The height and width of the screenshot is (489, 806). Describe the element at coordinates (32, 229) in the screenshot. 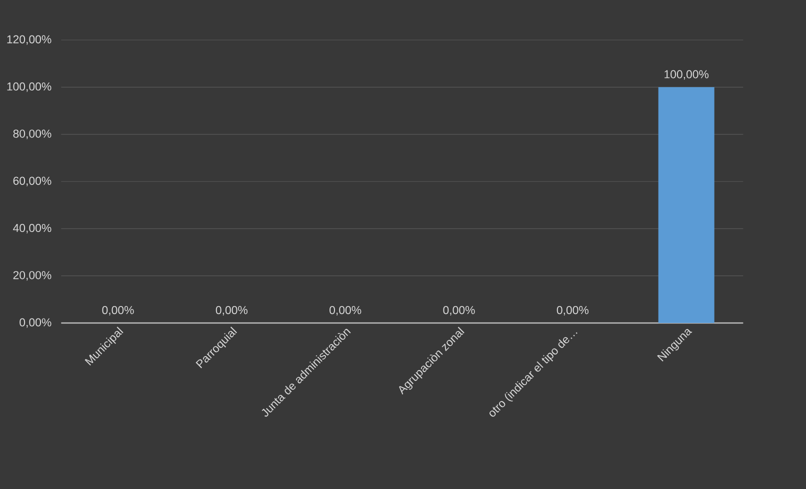

I see `y-tick-label: 40,00%` at that location.